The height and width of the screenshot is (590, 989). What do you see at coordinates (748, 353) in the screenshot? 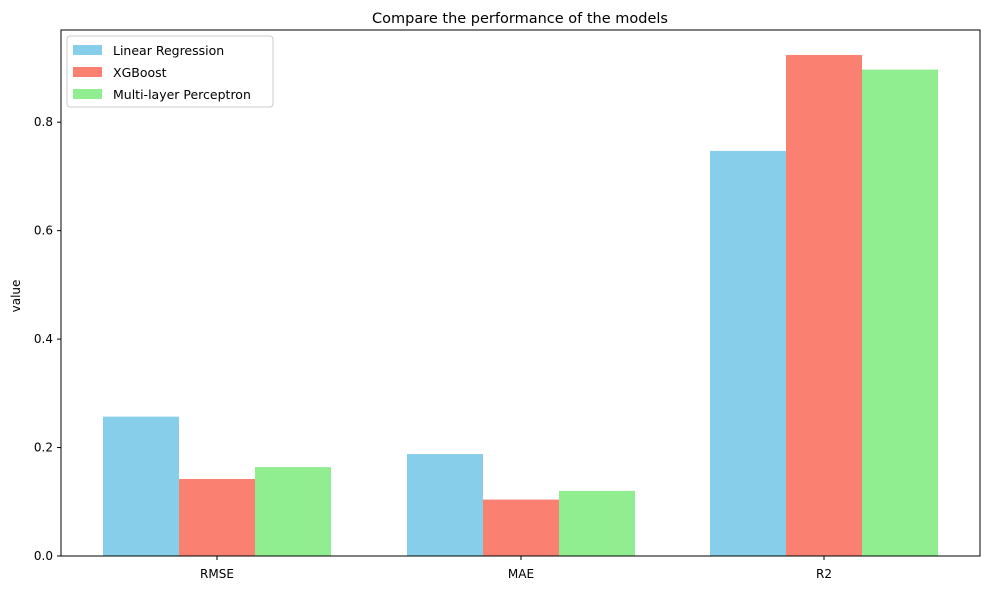
I see `bar-linear-regression-r2` at bounding box center [748, 353].